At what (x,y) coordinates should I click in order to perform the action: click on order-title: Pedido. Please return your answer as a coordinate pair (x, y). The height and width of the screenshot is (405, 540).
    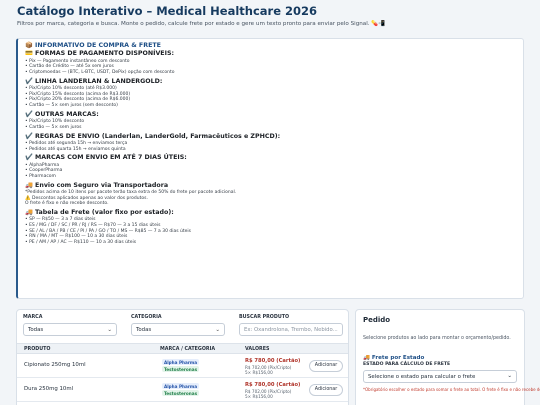
    Looking at the image, I should click on (377, 320).